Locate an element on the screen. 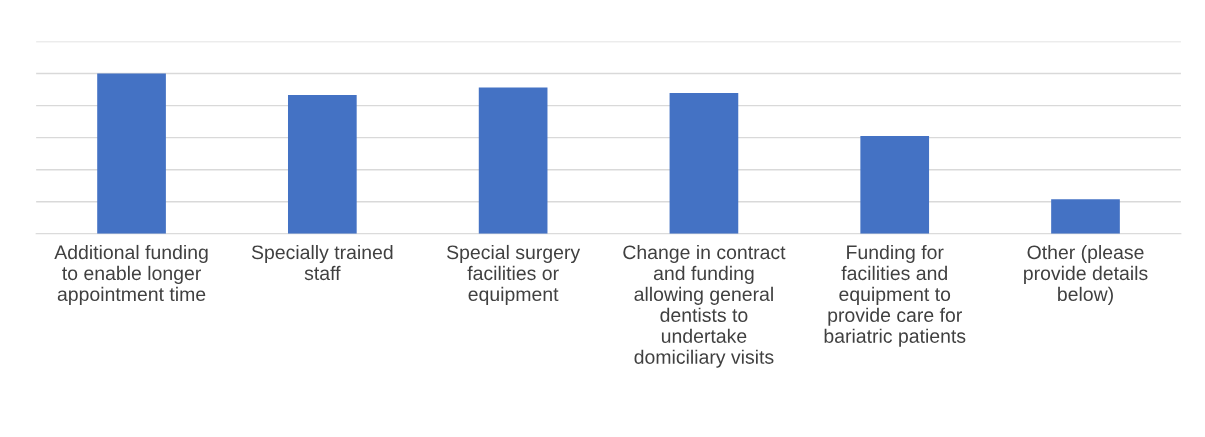 The height and width of the screenshot is (437, 1205). x-tick-label: Special surgery facilities or equipment is located at coordinates (514, 274).